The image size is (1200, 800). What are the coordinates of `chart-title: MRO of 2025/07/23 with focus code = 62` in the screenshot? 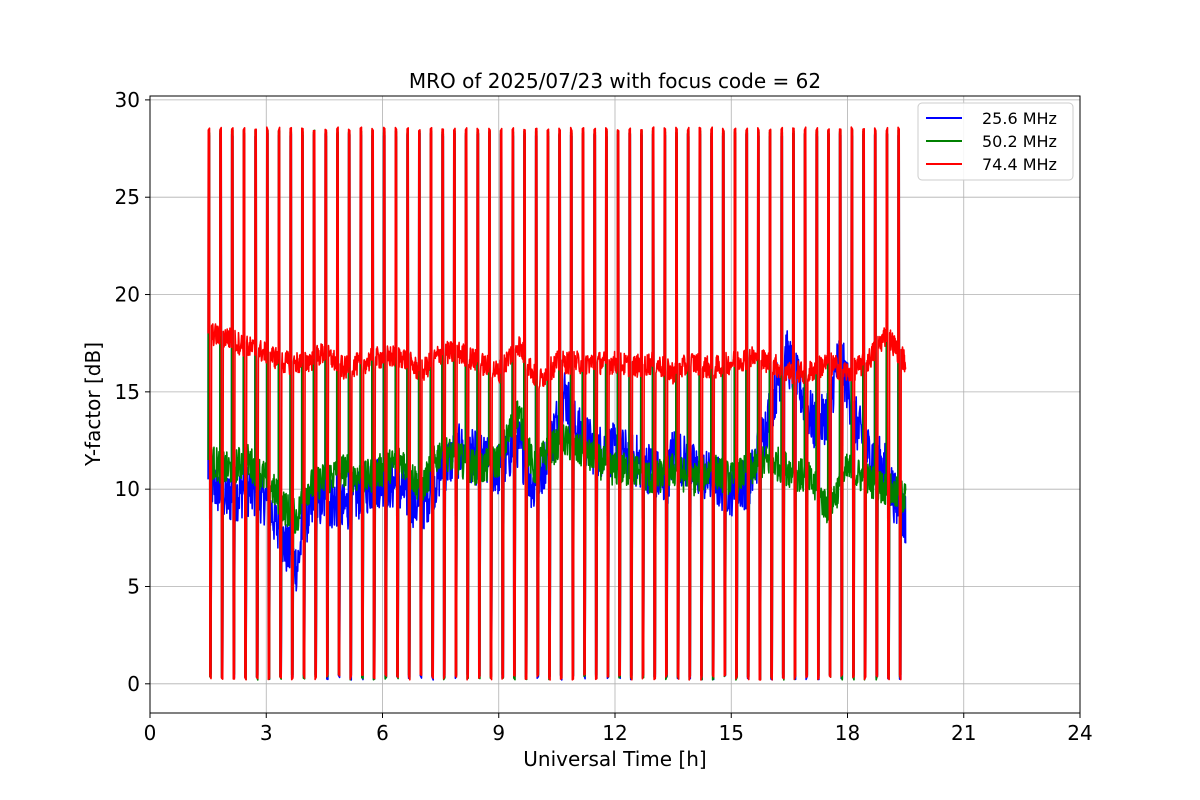 It's located at (615, 81).